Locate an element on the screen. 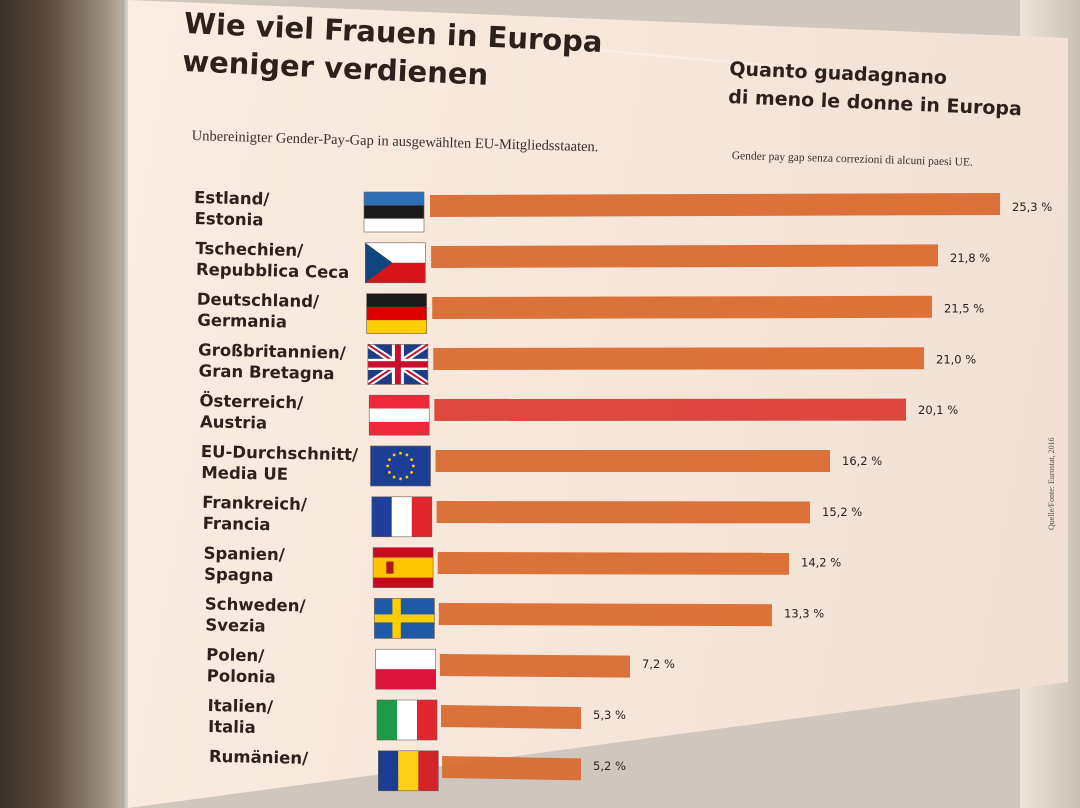 The height and width of the screenshot is (808, 1080). bar-row: Schweden/Svezia 13,3 % is located at coordinates (514, 616).